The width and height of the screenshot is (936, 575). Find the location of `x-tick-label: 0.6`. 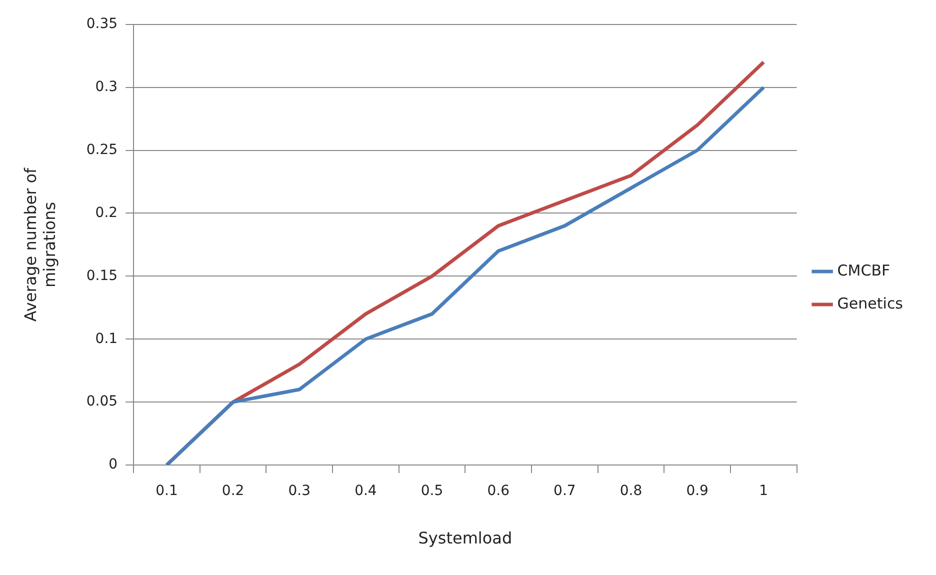

x-tick-label: 0.6 is located at coordinates (498, 491).